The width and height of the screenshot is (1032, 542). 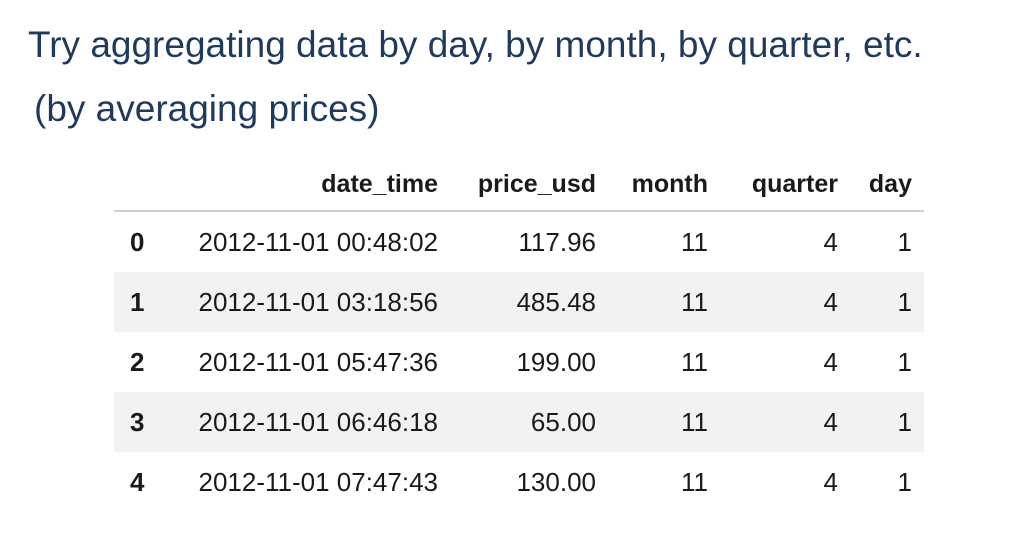 I want to click on row-index: 1, so click(x=137, y=301).